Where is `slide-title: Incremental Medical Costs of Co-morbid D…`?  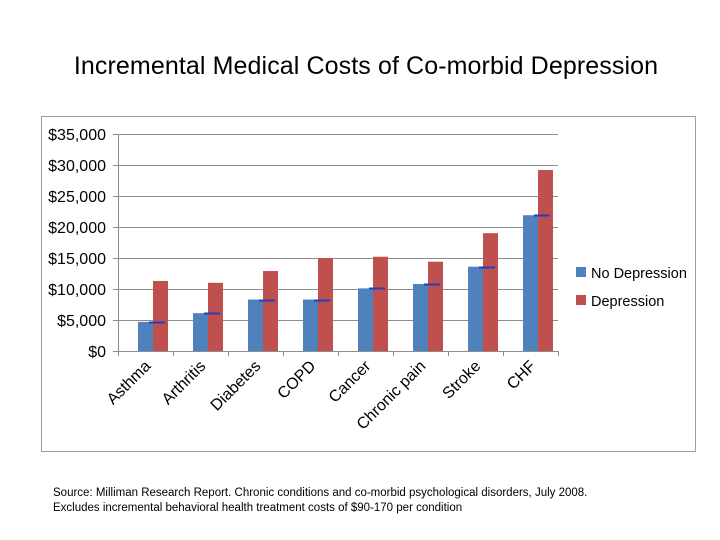
slide-title: Incremental Medical Costs of Co-morbid D… is located at coordinates (366, 66).